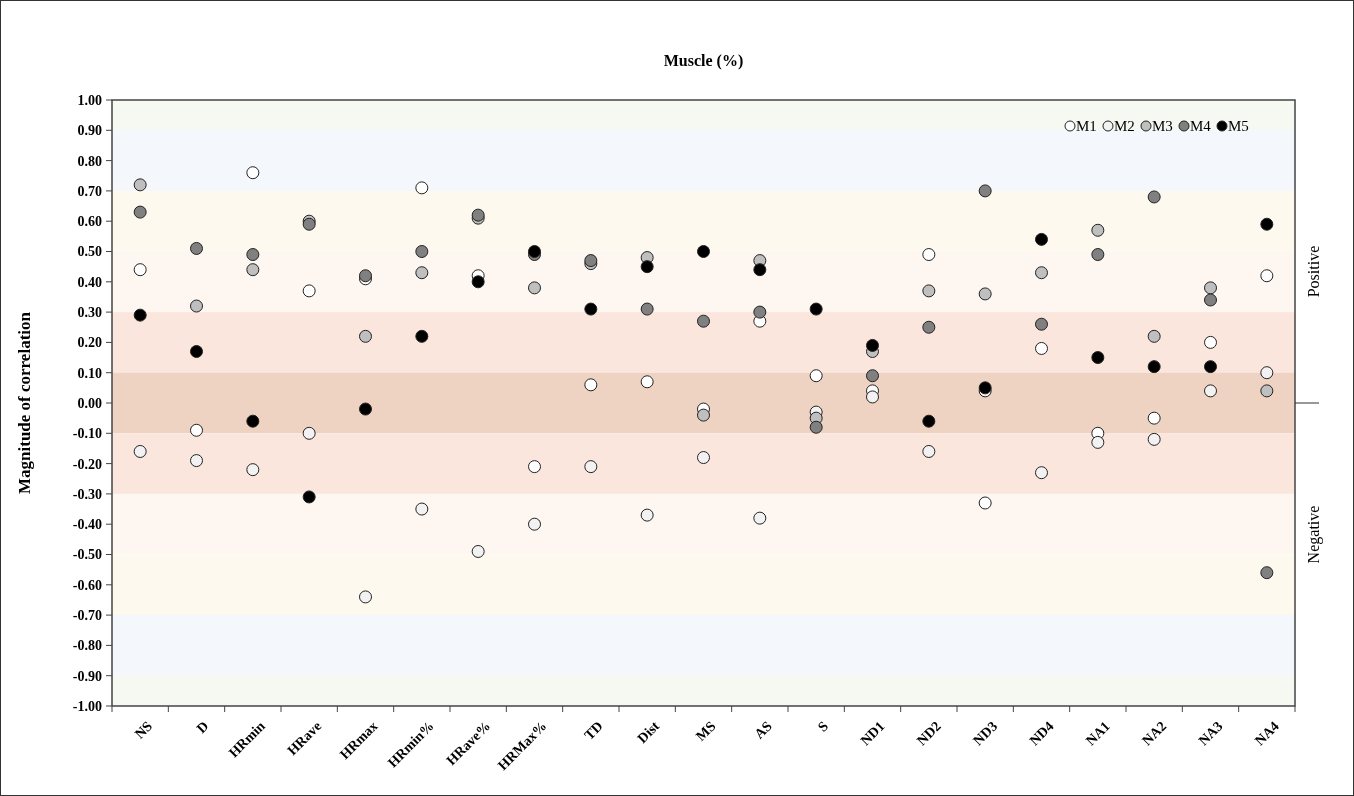 The height and width of the screenshot is (796, 1354). Describe the element at coordinates (87, 434) in the screenshot. I see `y-tick-label: -0.10` at that location.